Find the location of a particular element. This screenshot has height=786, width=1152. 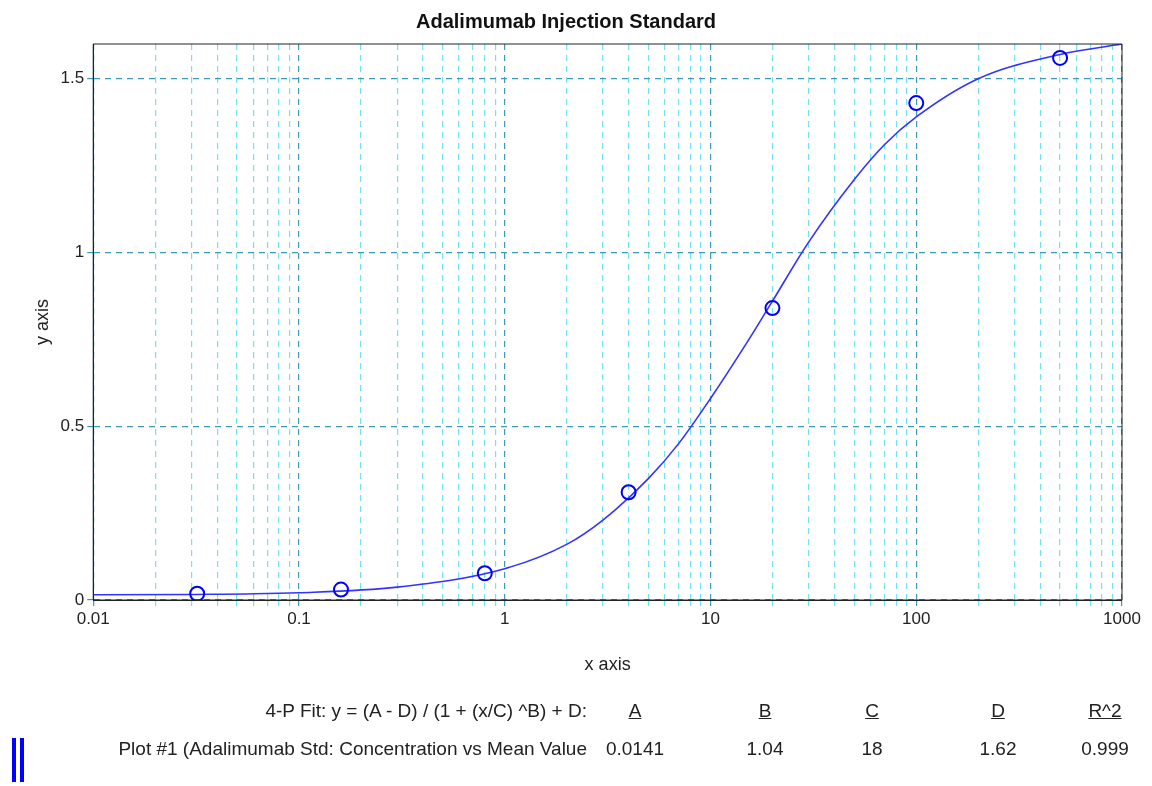

text: C is located at coordinates (872, 711).